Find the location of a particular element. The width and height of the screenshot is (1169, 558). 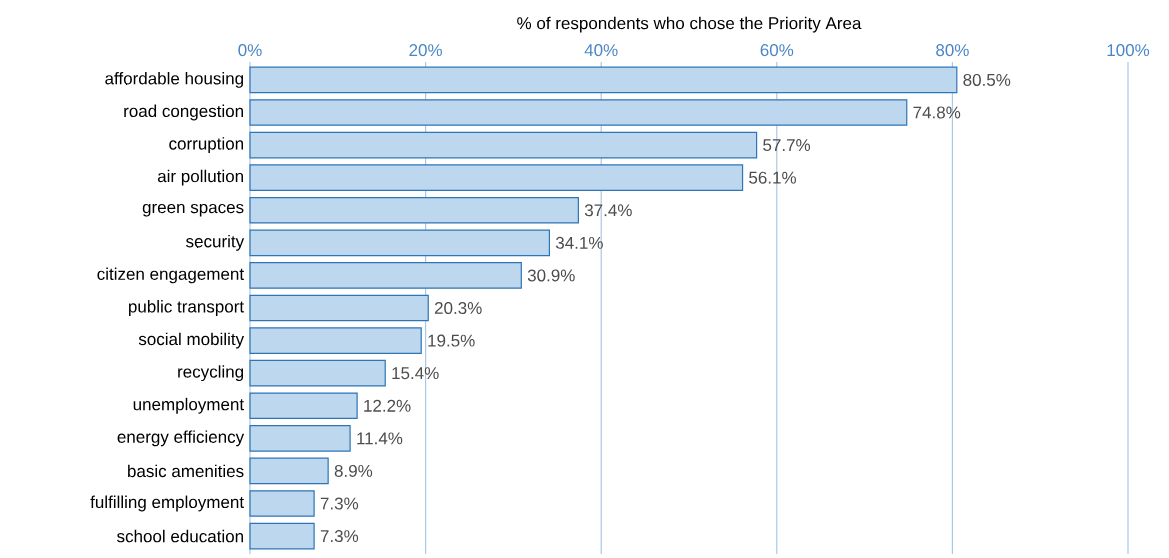

x-tick-label: 80% is located at coordinates (952, 50).